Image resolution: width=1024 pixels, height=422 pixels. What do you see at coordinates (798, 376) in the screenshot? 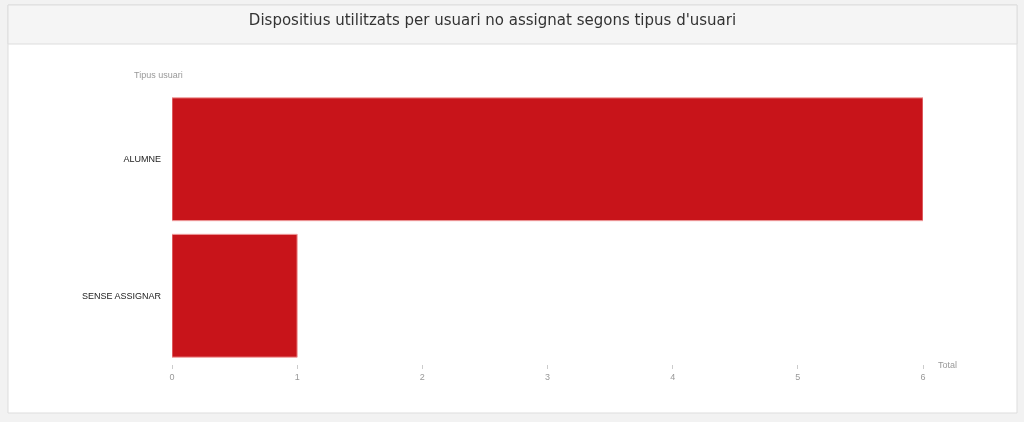
I see `x-tick-label: 5` at bounding box center [798, 376].